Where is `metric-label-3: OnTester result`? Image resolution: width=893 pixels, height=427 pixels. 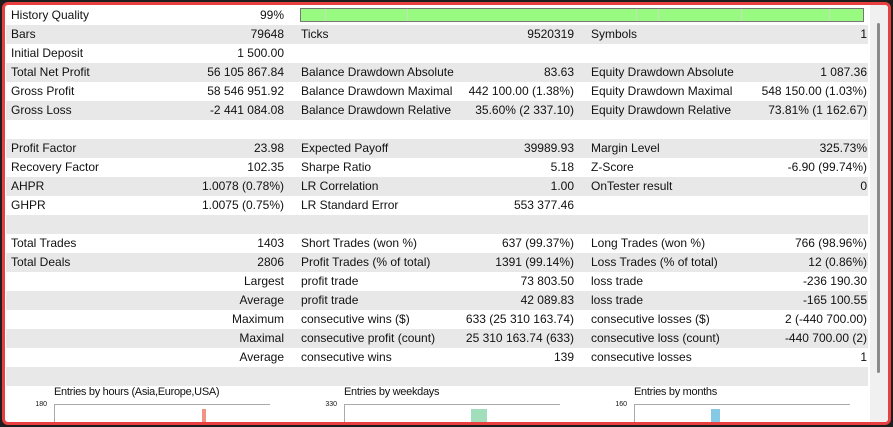
metric-label-3: OnTester result is located at coordinates (632, 186).